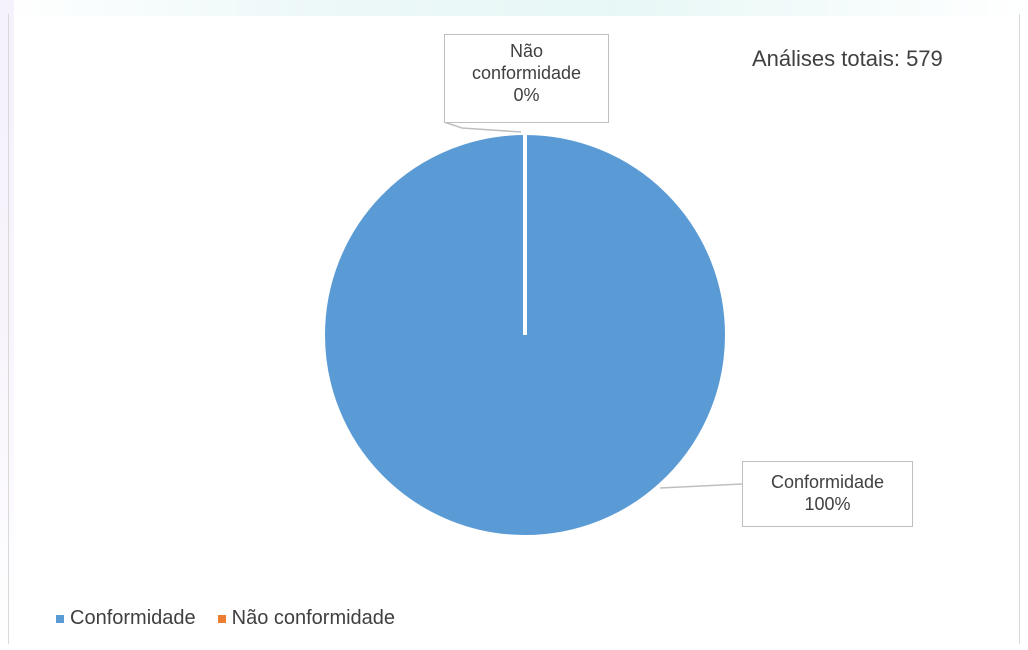  I want to click on data-label-conformidade-percent: 100%, so click(827, 504).